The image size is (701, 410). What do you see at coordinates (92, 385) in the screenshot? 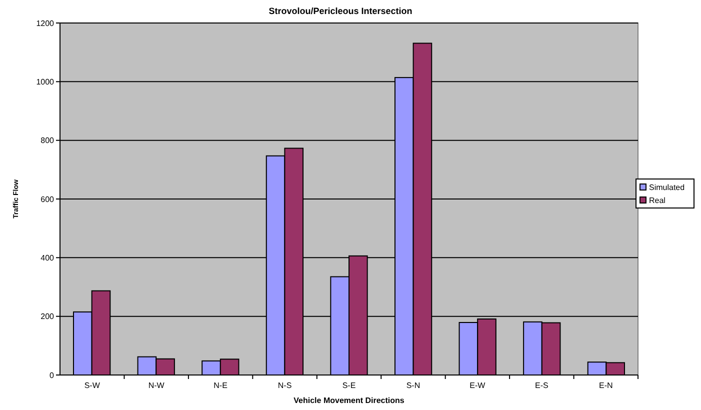
I see `x-tick-label: S-W` at bounding box center [92, 385].